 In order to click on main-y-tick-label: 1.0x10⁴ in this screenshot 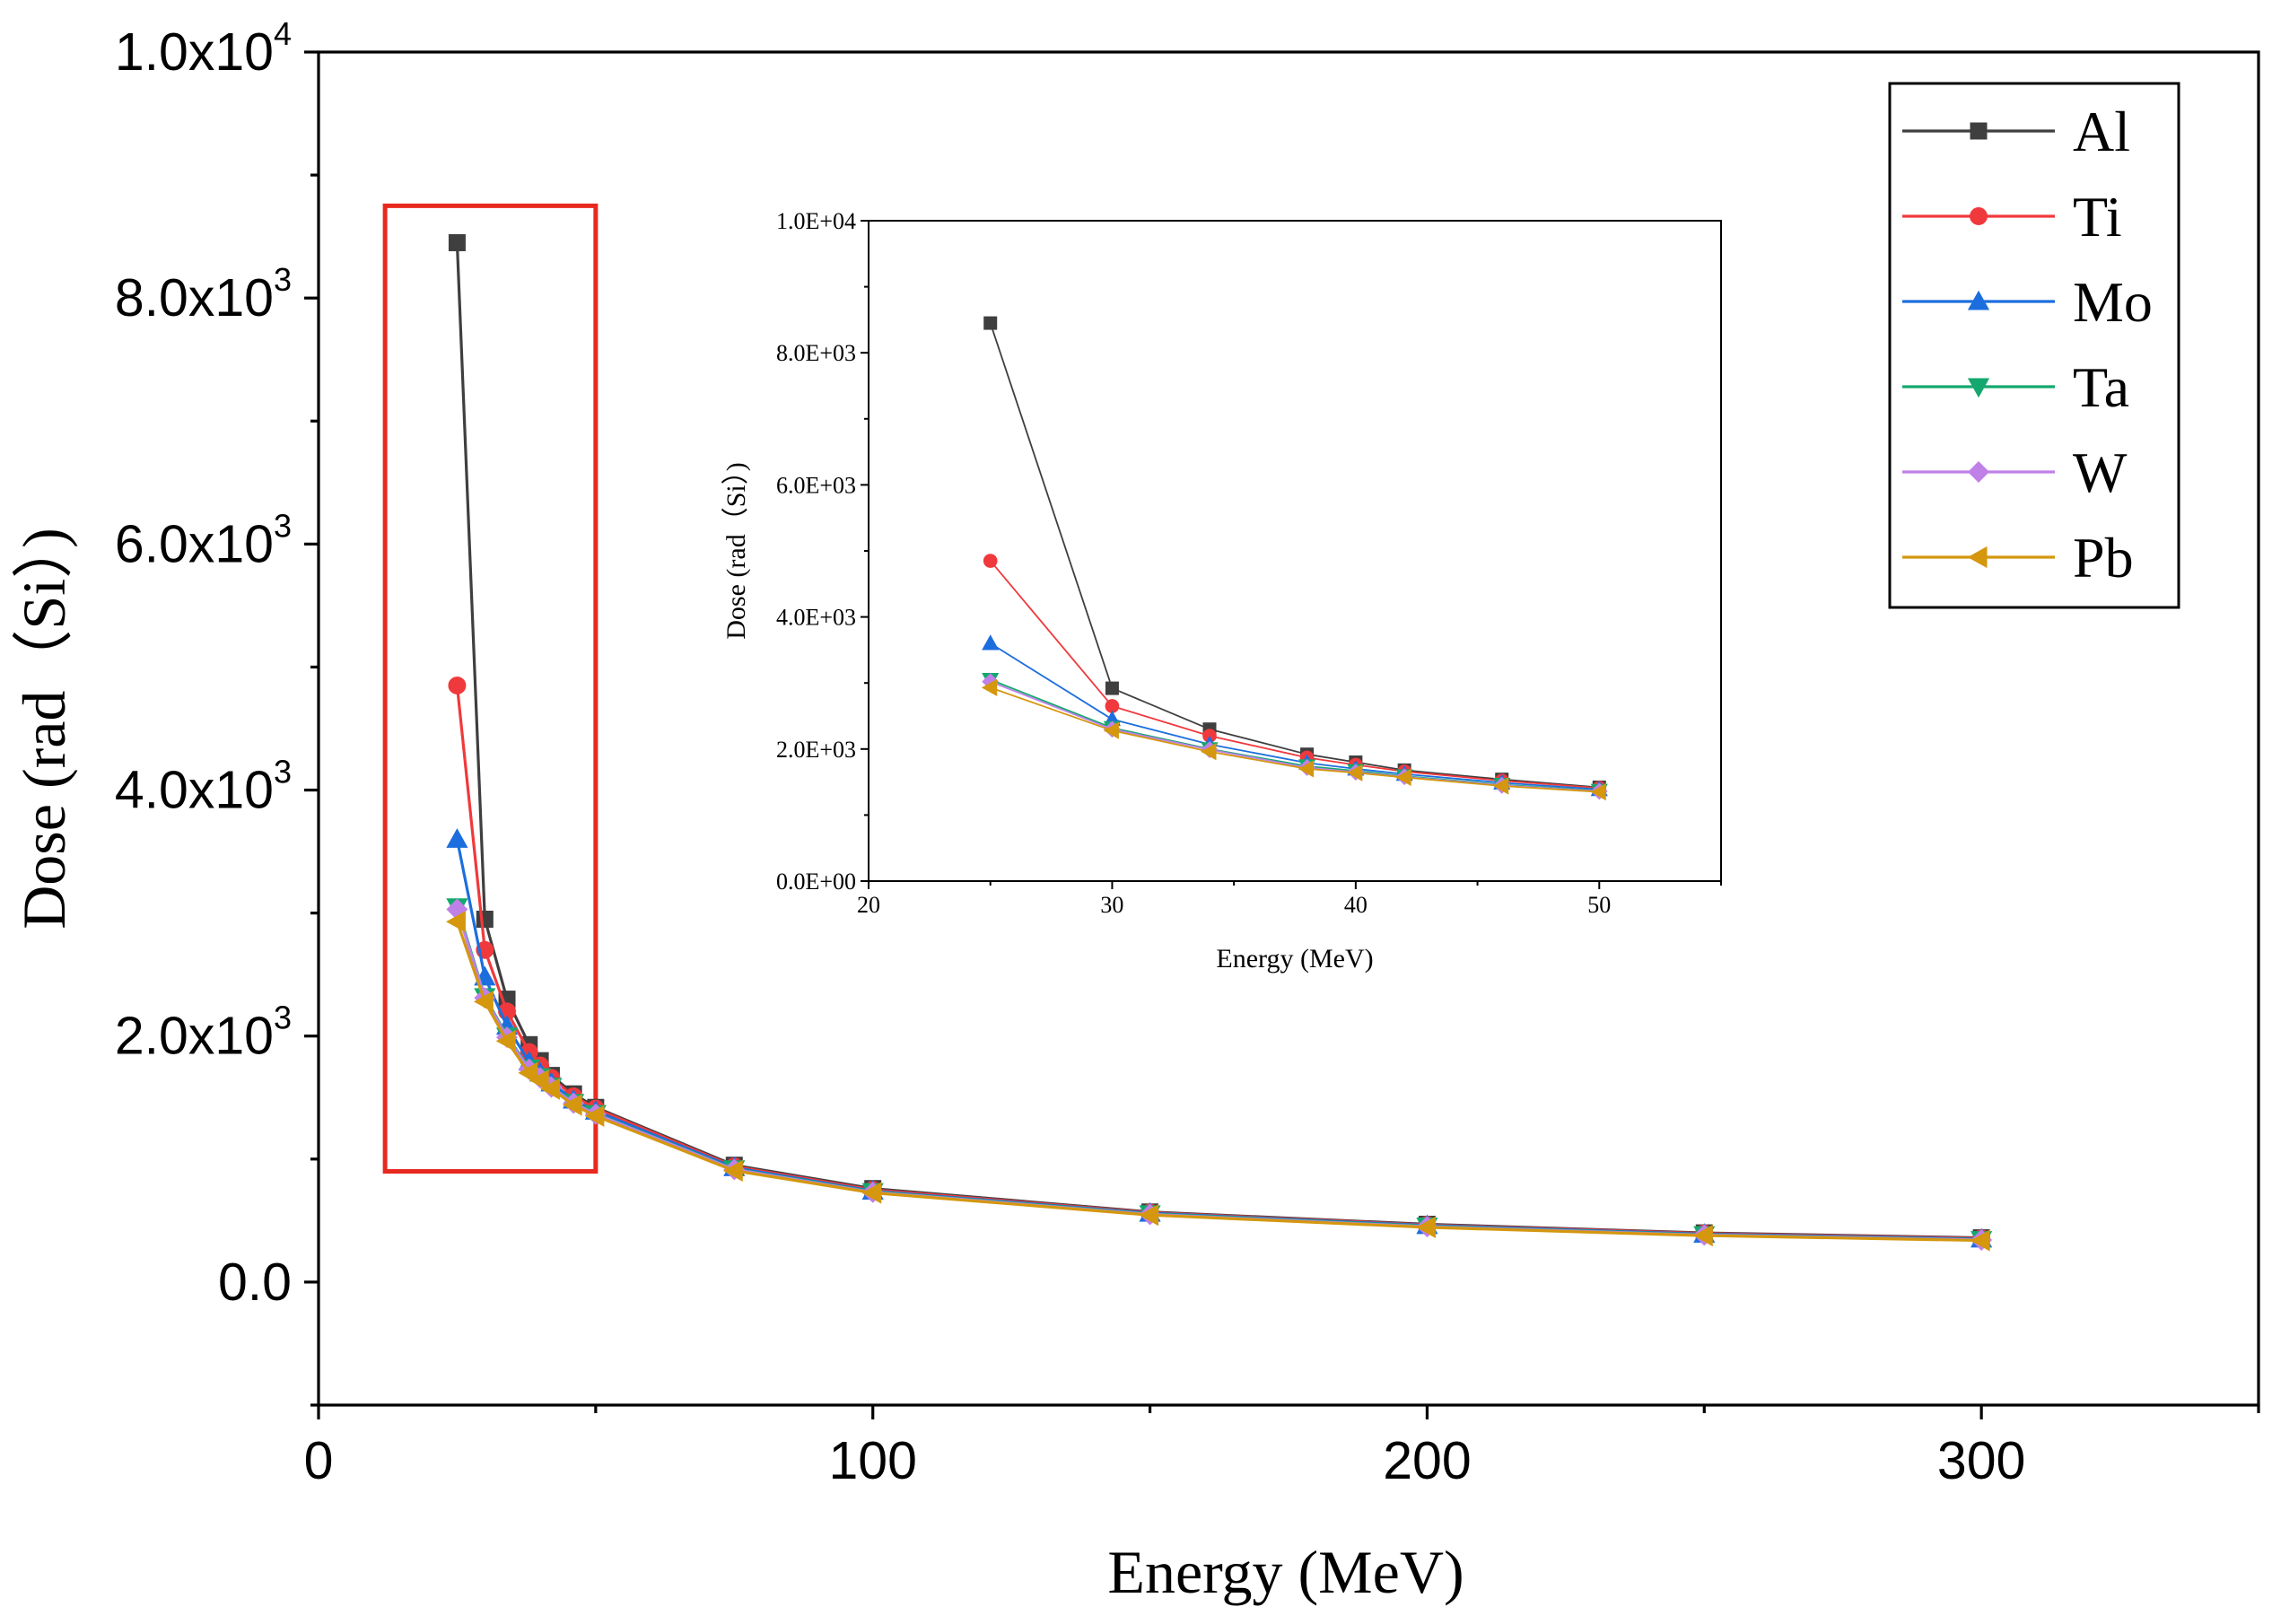, I will do `click(203, 48)`.